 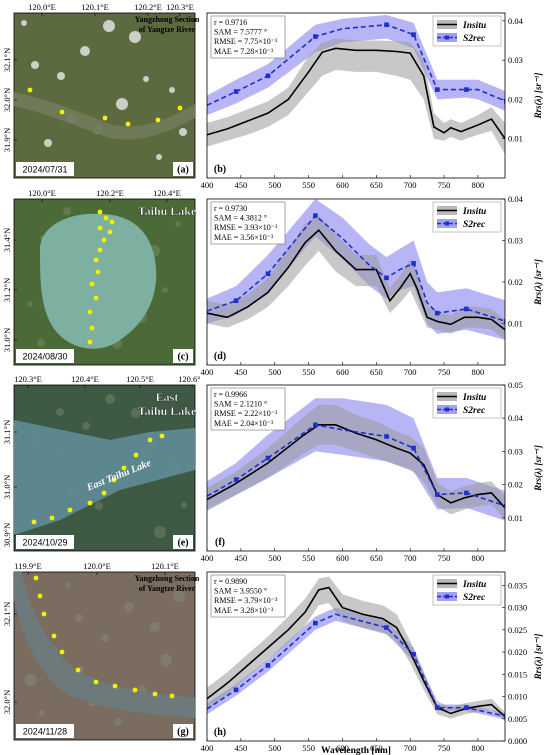 I want to click on chart-panel-label: (h), so click(x=220, y=732).